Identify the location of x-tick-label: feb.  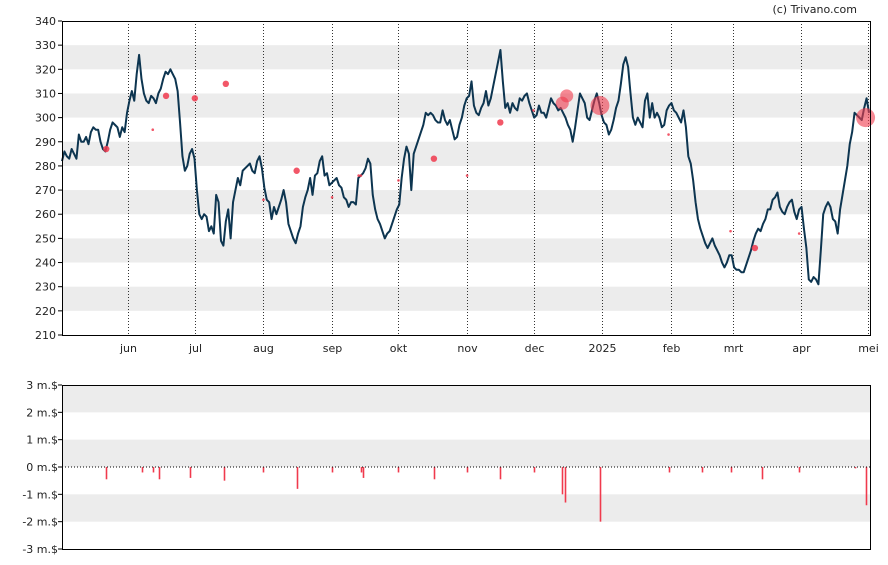
(672, 348).